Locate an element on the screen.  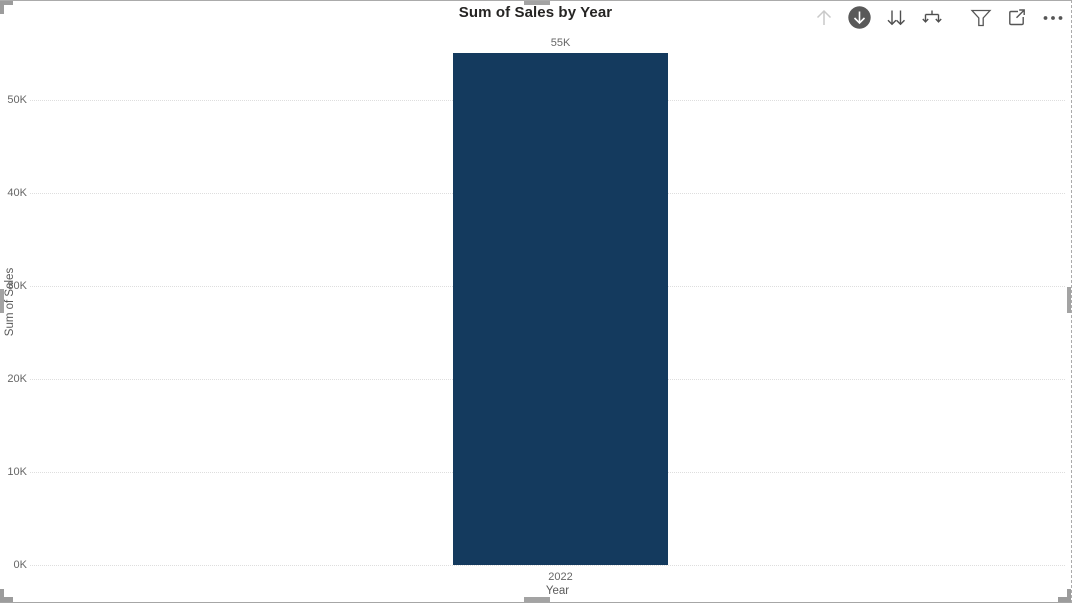
more-options-icon is located at coordinates (1052, 17).